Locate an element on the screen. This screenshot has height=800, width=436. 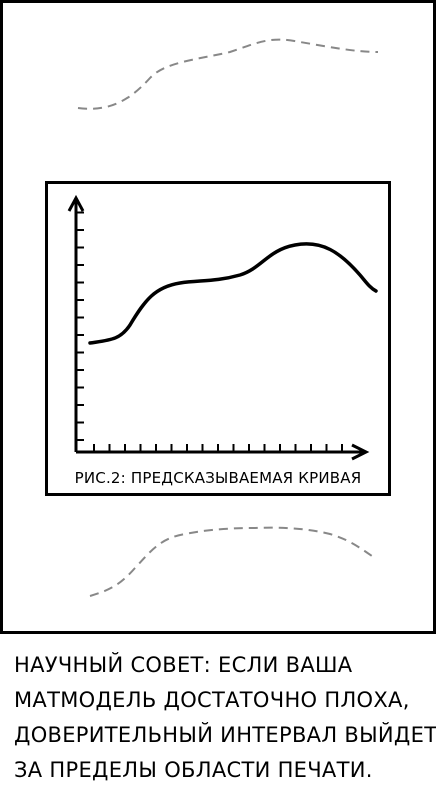
footer-line: ДОВЕРИТЕЛЬНЫЙ ИНТЕРВАЛ ВЫЙДЕТ is located at coordinates (225, 735).